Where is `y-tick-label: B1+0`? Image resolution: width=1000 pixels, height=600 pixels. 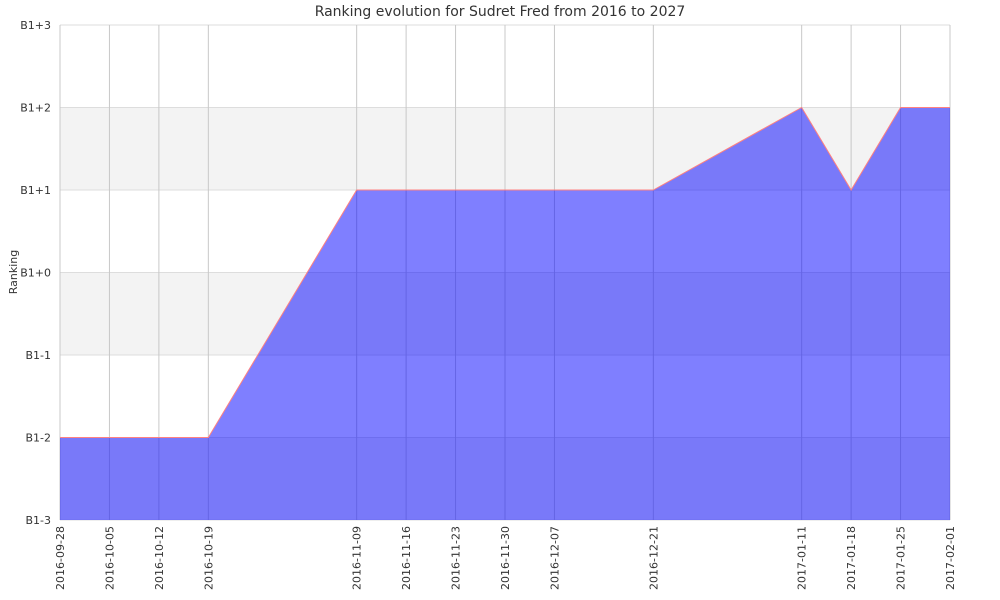
y-tick-label: B1+0 is located at coordinates (35, 273).